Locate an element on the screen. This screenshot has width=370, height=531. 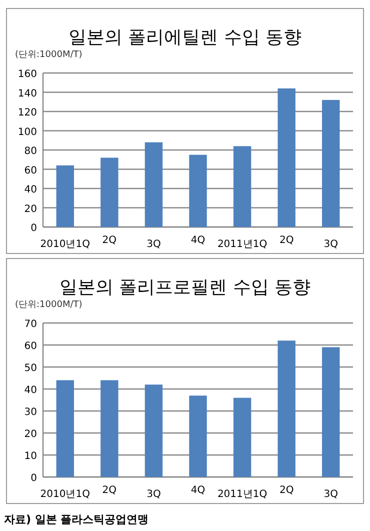
y-tick-label: 10 is located at coordinates (30, 456).